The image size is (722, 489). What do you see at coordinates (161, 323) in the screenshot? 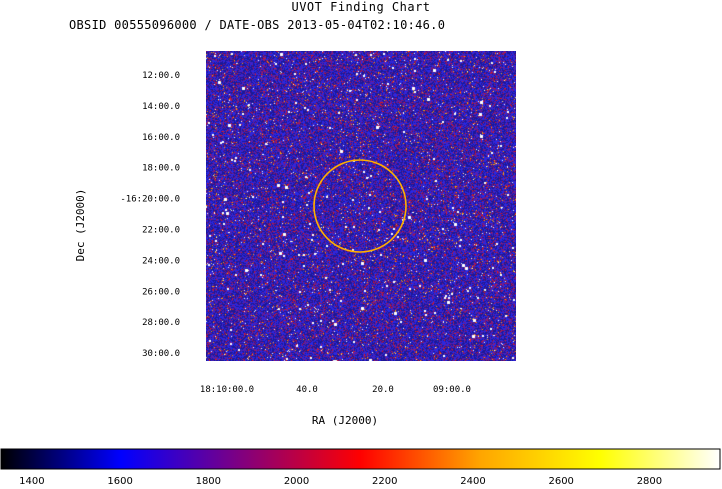
I see `dec-tick-label: 28:00.0` at bounding box center [161, 323].